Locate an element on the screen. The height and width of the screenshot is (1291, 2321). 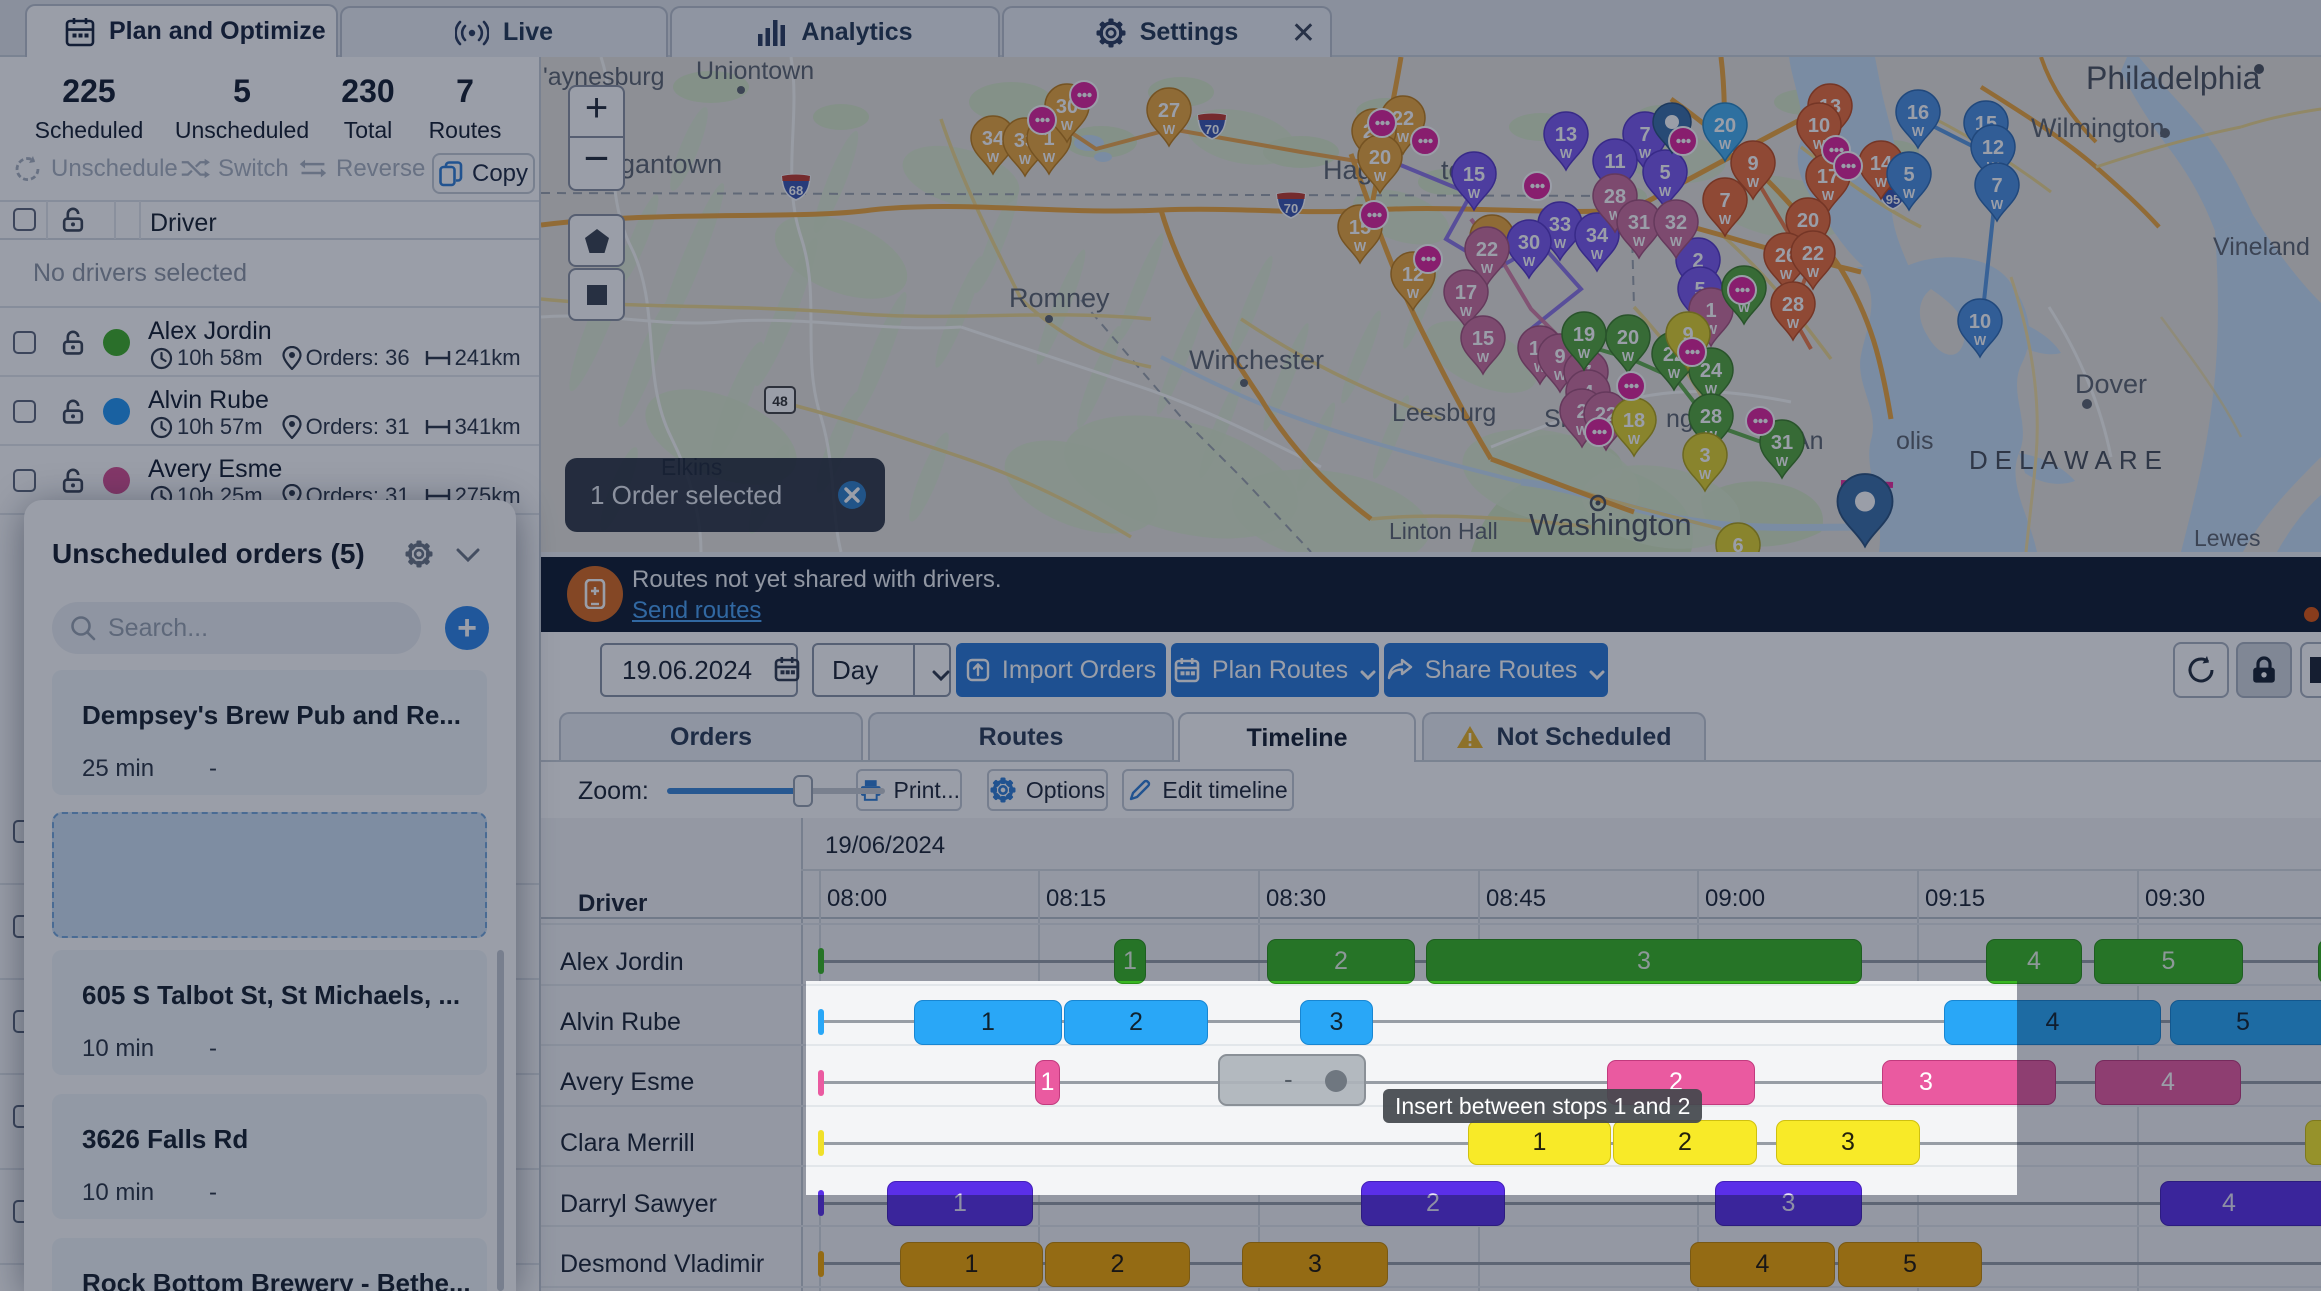
svg-text: Vineland is located at coordinates (2261, 247).